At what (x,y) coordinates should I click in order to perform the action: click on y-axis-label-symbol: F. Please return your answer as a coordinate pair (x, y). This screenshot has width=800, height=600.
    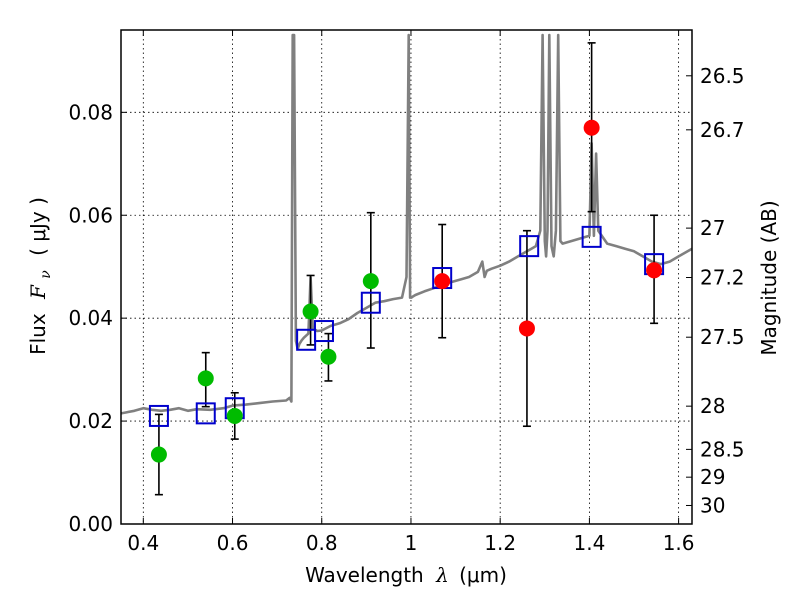
    Looking at the image, I should click on (38, 292).